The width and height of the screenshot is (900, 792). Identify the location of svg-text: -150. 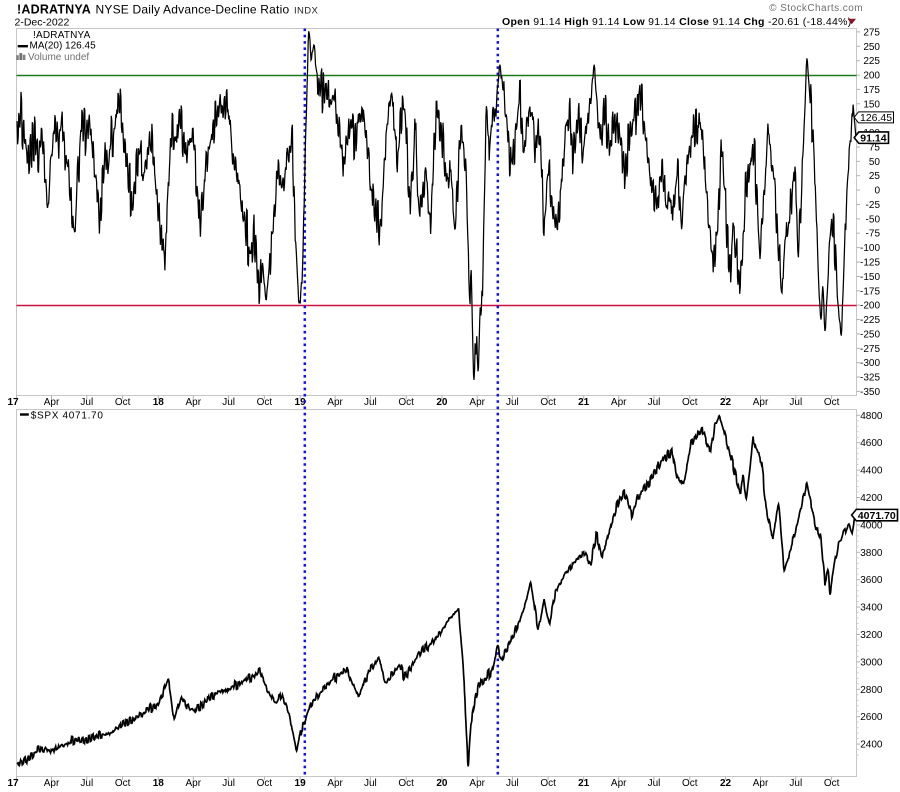
(870, 277).